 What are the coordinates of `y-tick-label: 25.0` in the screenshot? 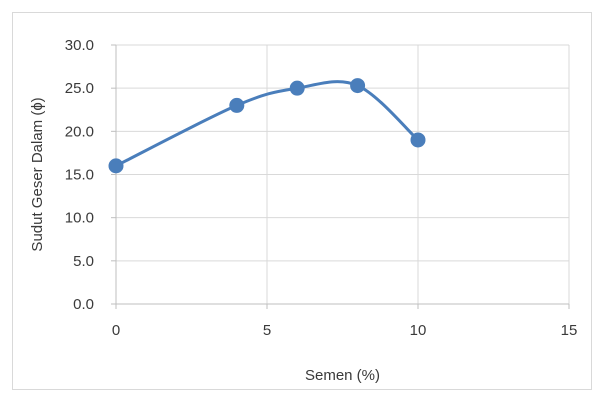 It's located at (79, 88).